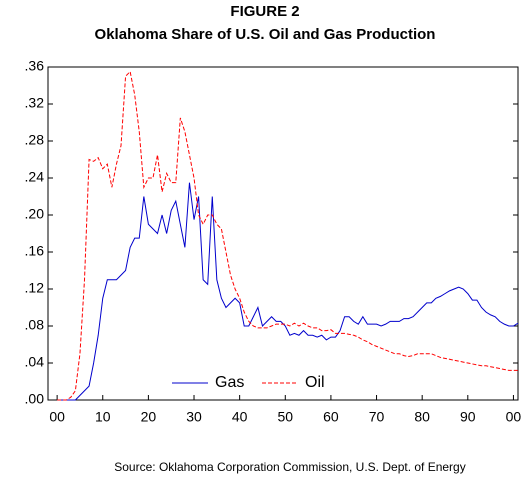 The height and width of the screenshot is (489, 527). Describe the element at coordinates (149, 417) in the screenshot. I see `x-tick-label: 20` at that location.